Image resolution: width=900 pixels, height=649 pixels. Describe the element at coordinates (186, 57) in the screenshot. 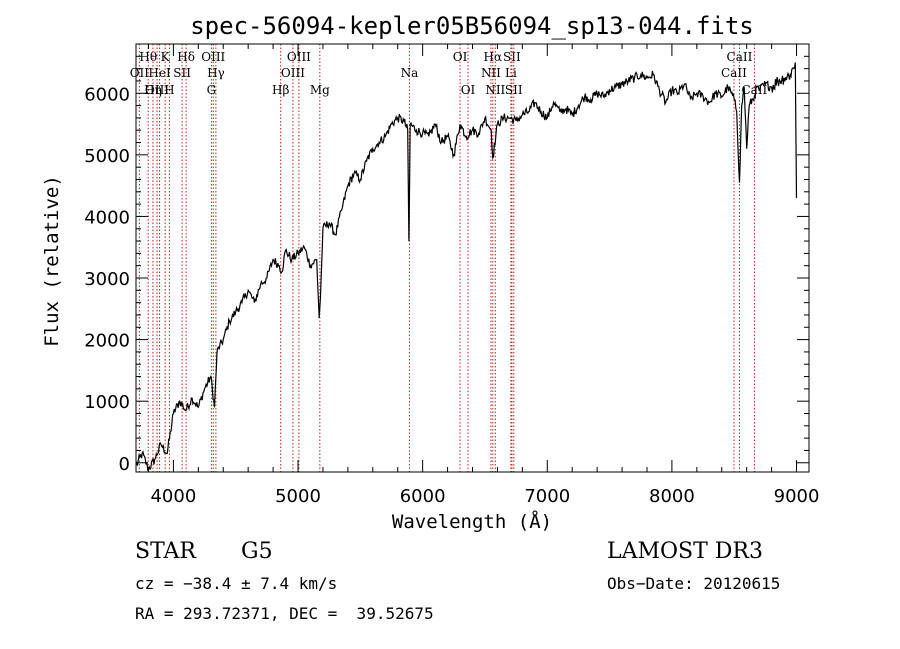

I see `emission-line-label: Hδ` at that location.